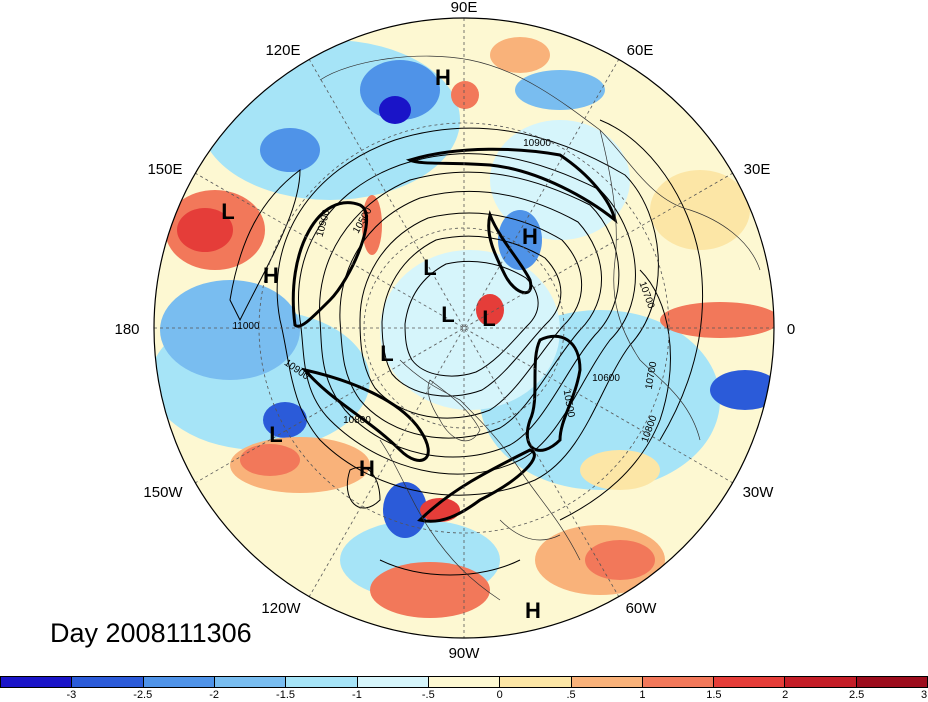  Describe the element at coordinates (759, 492) in the screenshot. I see `lon-label-30w: 30W` at that location.